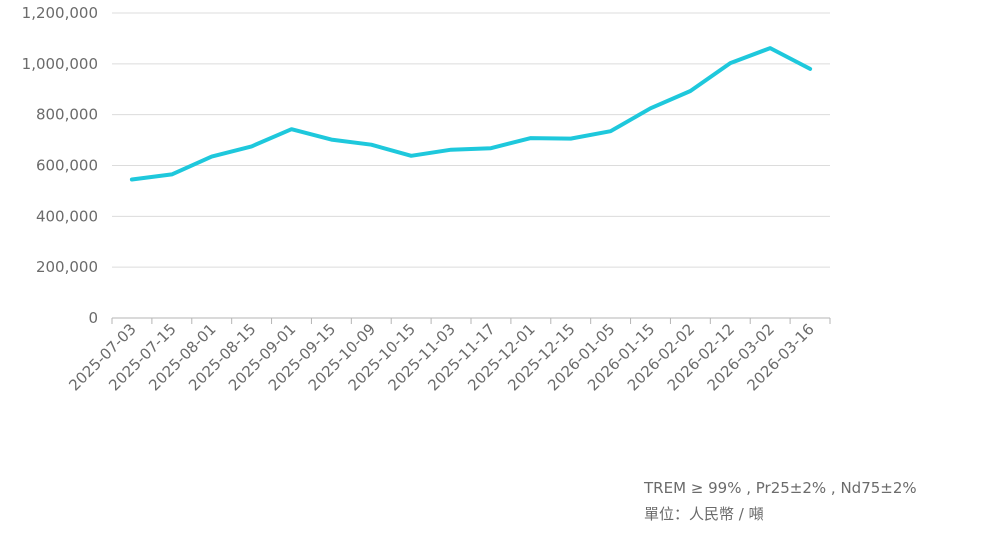 This screenshot has width=989, height=544. I want to click on y-tick-label: 400,000, so click(67, 216).